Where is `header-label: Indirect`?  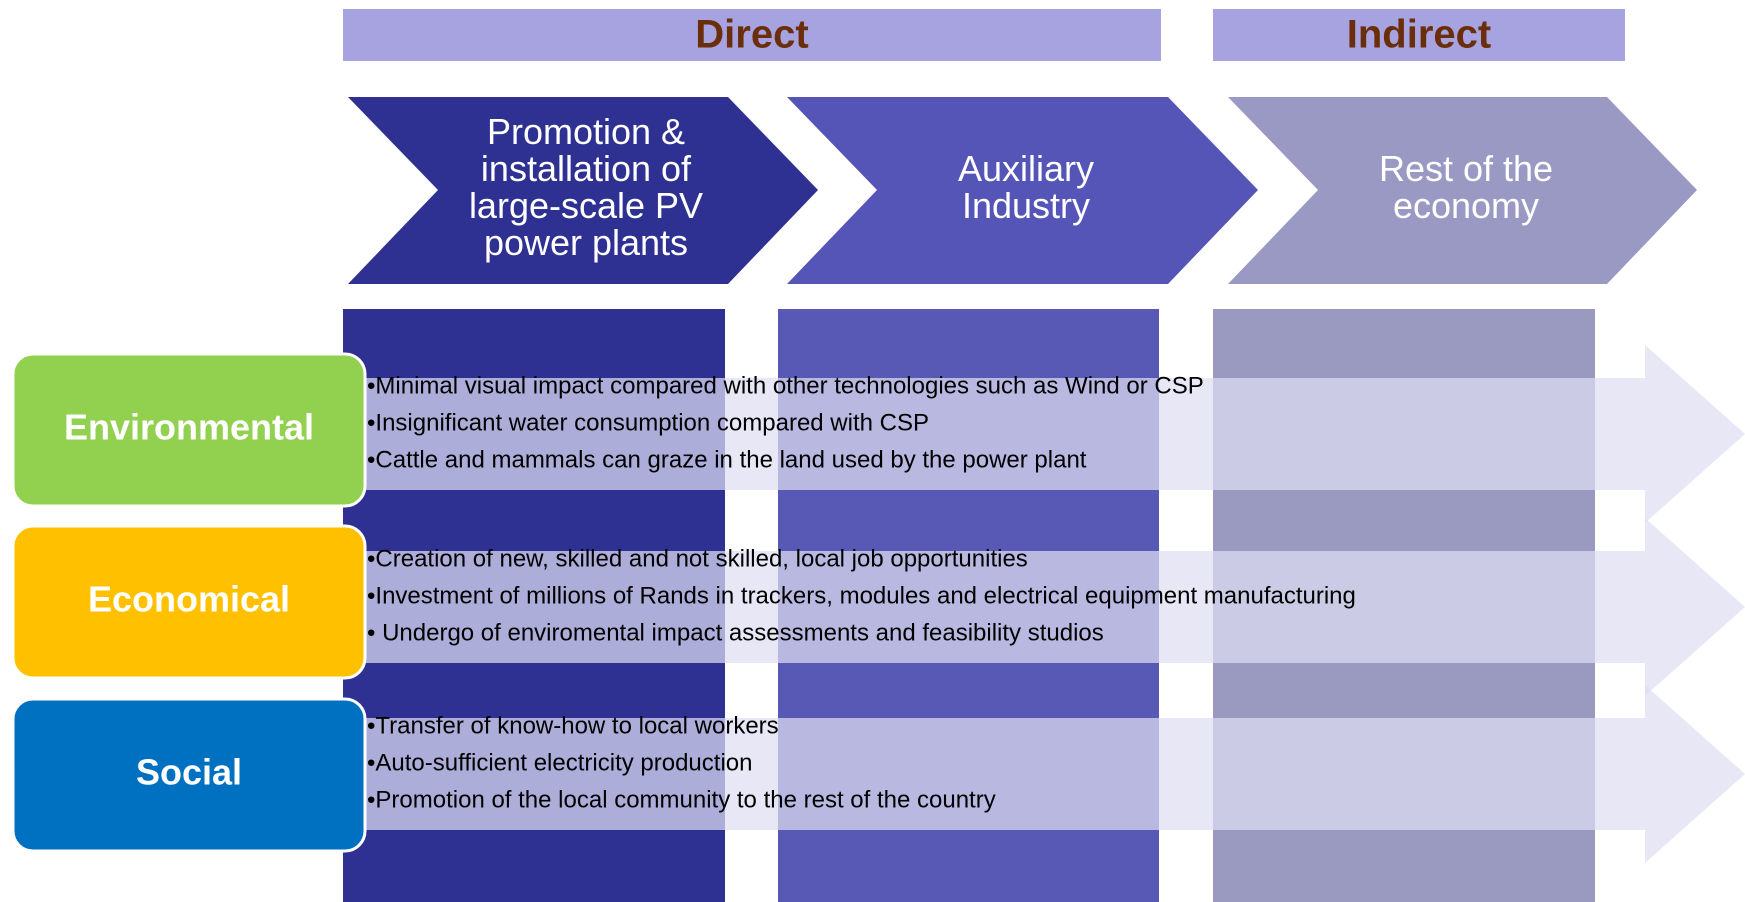 header-label: Indirect is located at coordinates (1419, 35).